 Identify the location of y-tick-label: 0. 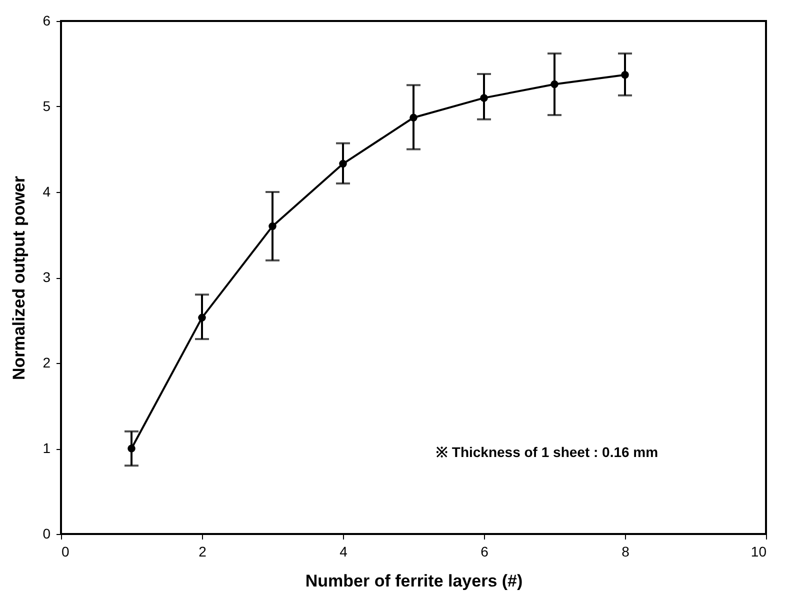
(46, 534).